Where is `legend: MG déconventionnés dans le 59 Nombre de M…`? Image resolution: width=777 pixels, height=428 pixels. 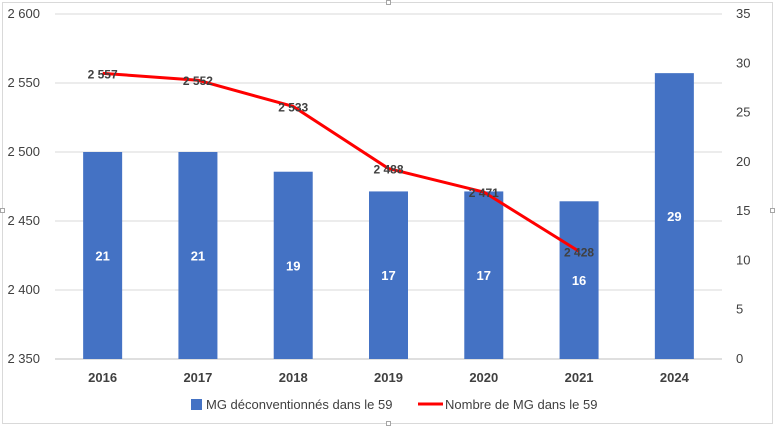
legend: MG déconventionnés dans le 59 Nombre de M… is located at coordinates (394, 404).